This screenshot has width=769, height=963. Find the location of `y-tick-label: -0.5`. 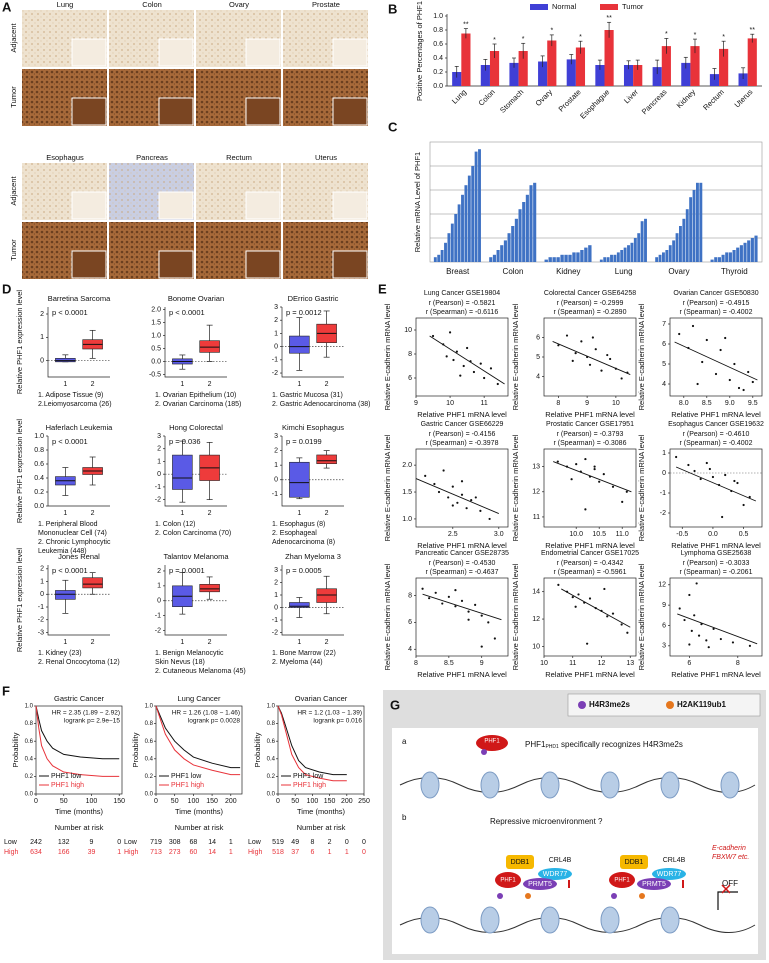

y-tick-label: -0.5 is located at coordinates (155, 374).